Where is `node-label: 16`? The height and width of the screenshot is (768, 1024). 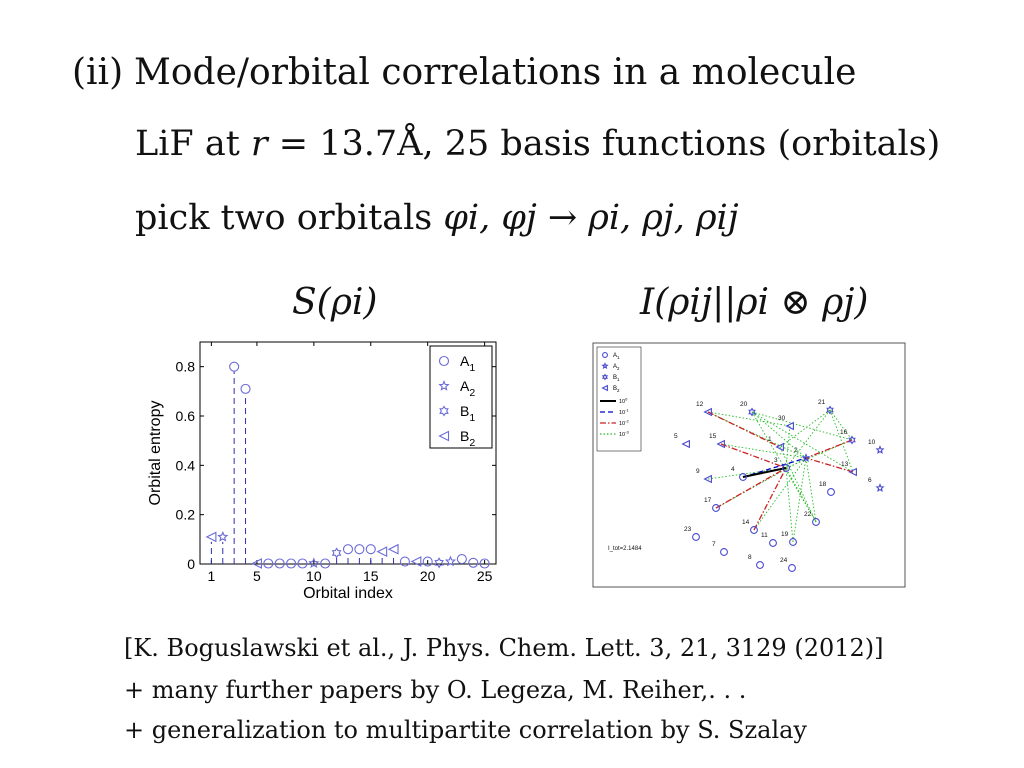 node-label: 16 is located at coordinates (844, 432).